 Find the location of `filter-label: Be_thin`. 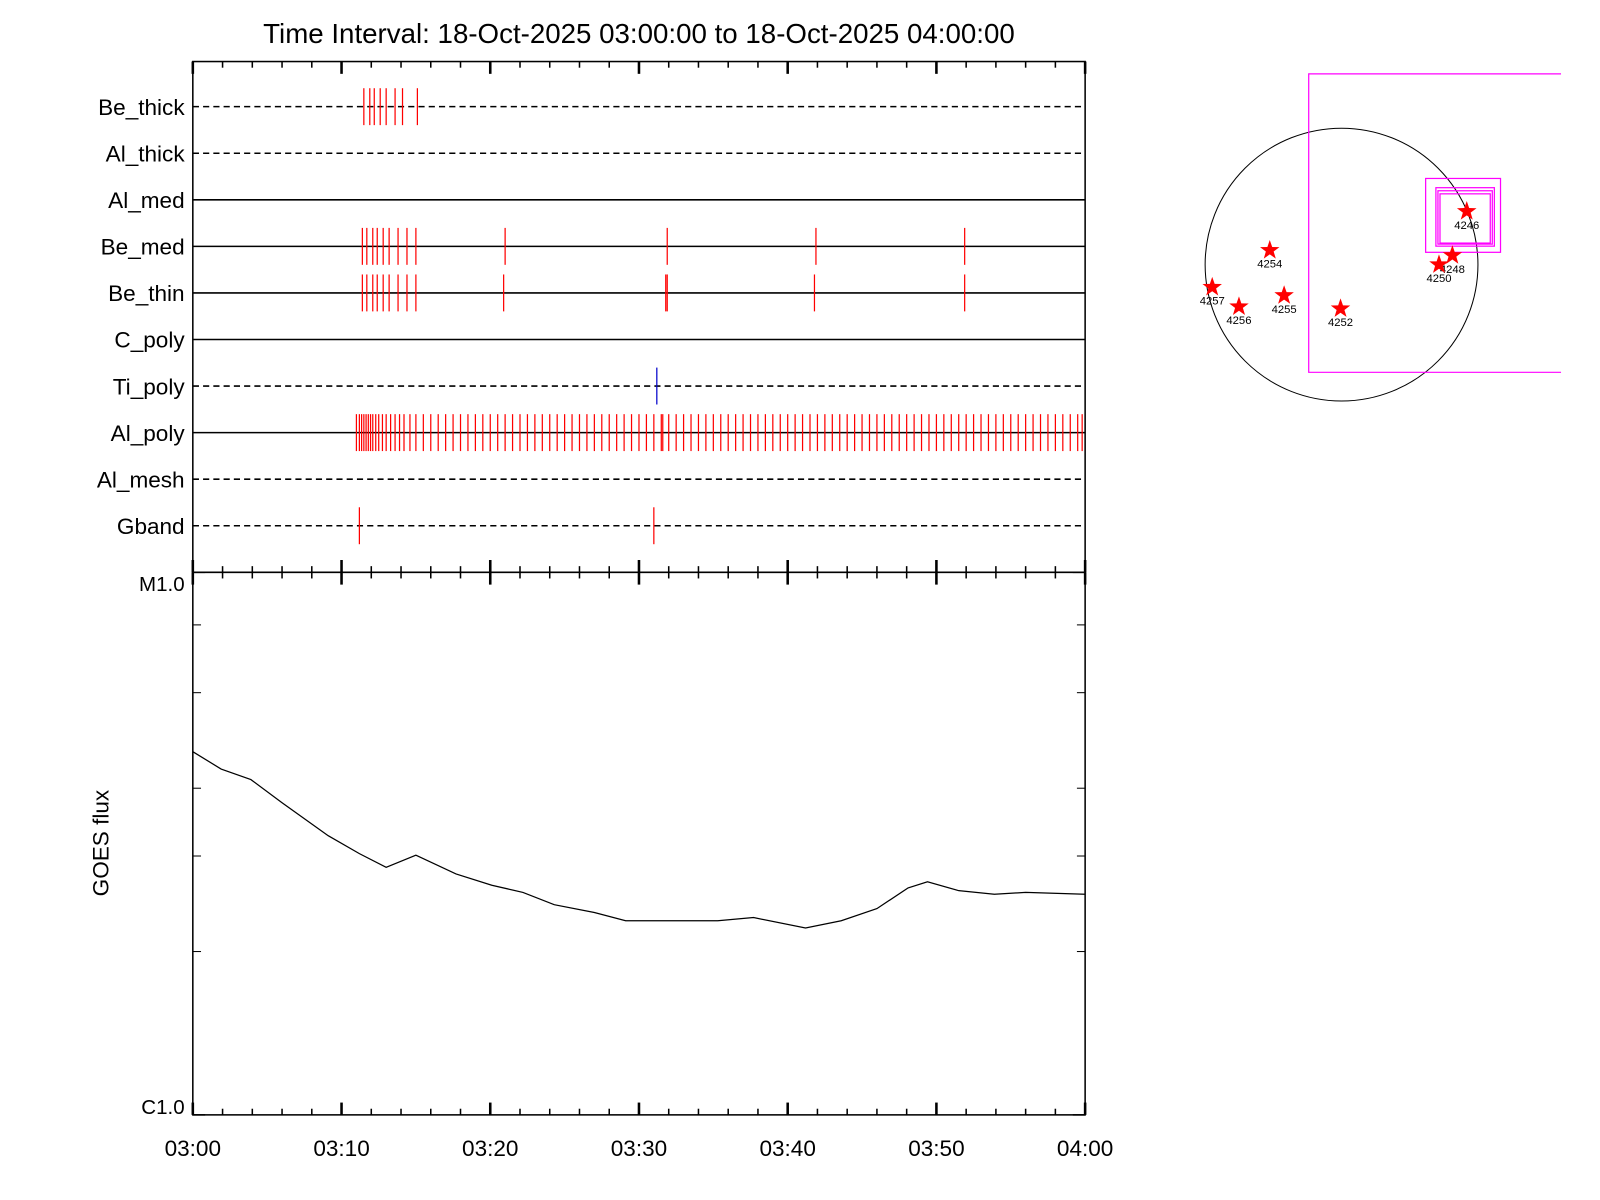

filter-label: Be_thin is located at coordinates (146, 293).